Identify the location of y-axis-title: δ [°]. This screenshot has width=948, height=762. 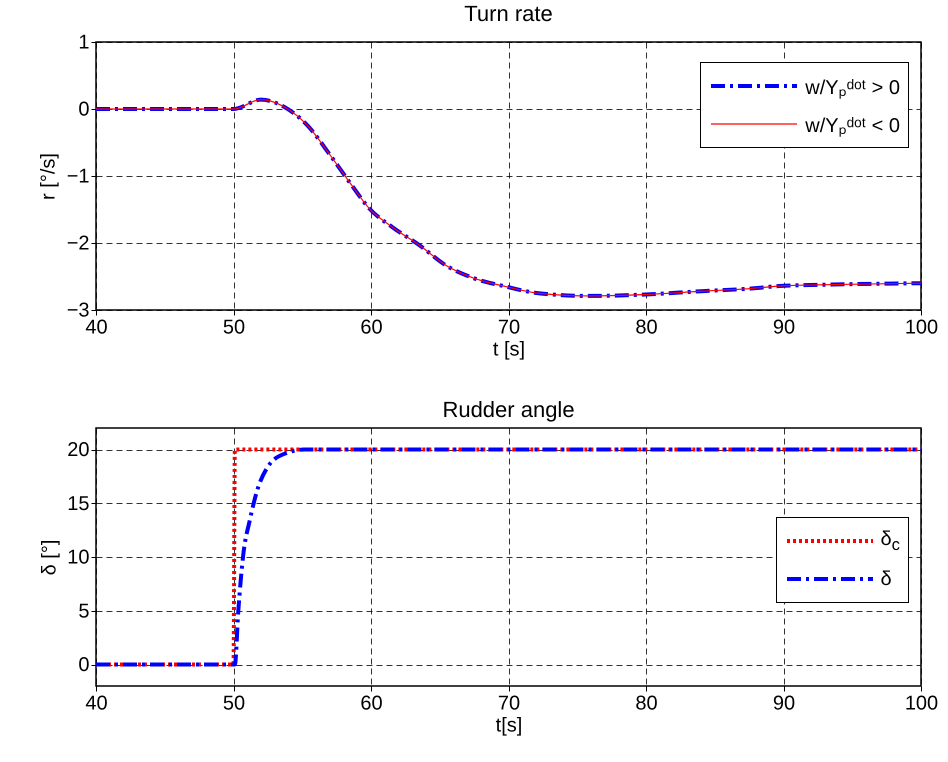
(49, 558).